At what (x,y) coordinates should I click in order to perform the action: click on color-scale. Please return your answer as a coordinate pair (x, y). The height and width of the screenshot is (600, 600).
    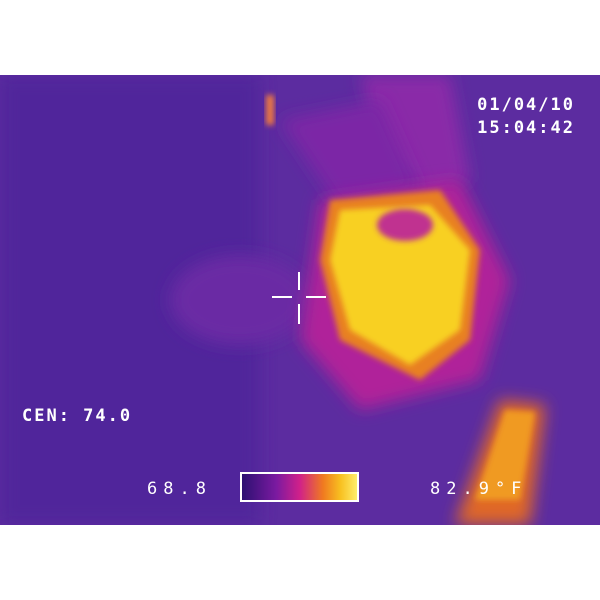
    Looking at the image, I should click on (299, 487).